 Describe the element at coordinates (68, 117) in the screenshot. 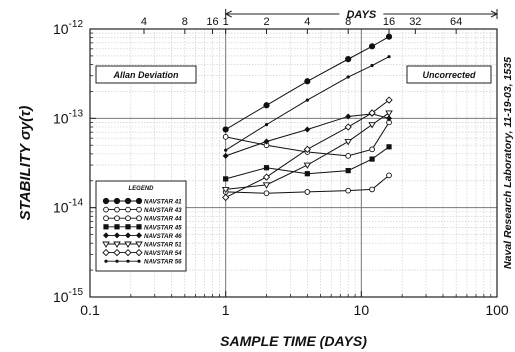

I see `y-tick-label: 10-13` at that location.